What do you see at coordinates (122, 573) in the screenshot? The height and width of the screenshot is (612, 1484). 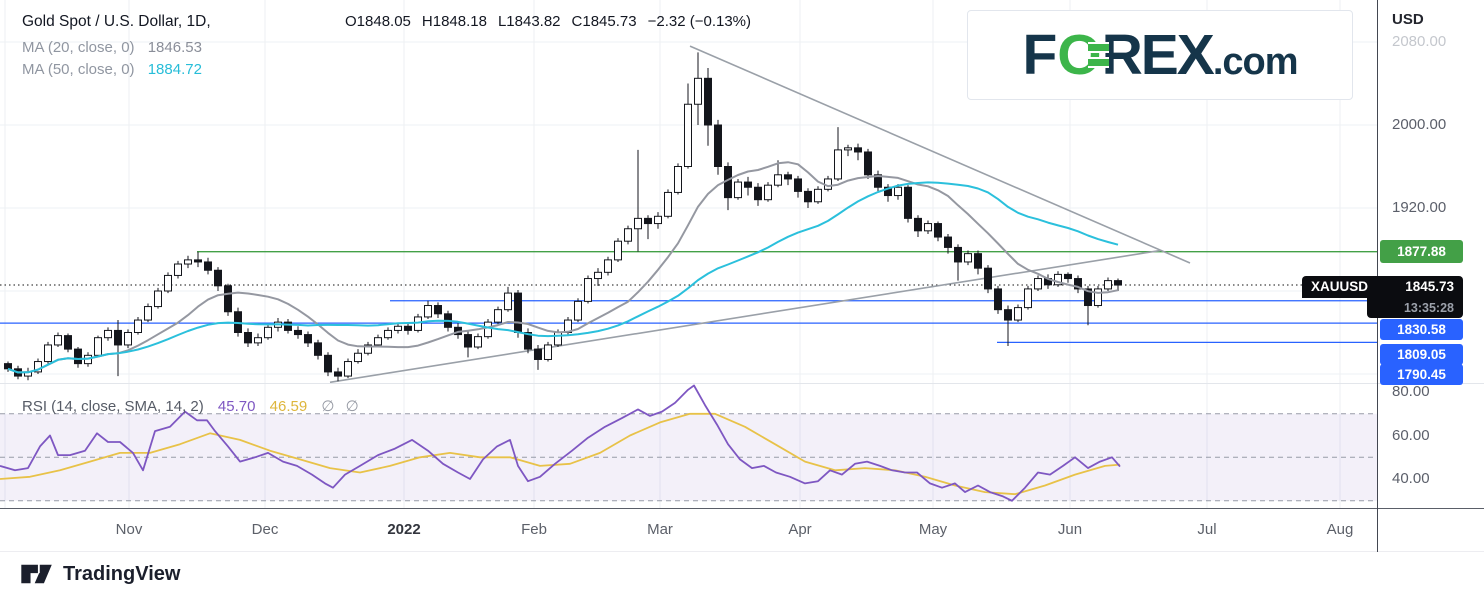 I see `tradingview-logo-text: TradingView` at bounding box center [122, 573].